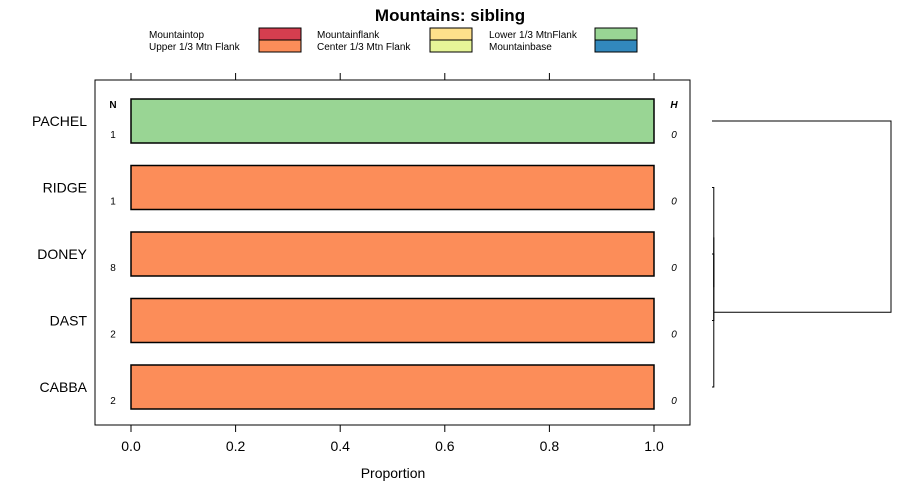 This screenshot has height=500, width=900. I want to click on legend-label-mountainbase: Mountainbase, so click(520, 47).